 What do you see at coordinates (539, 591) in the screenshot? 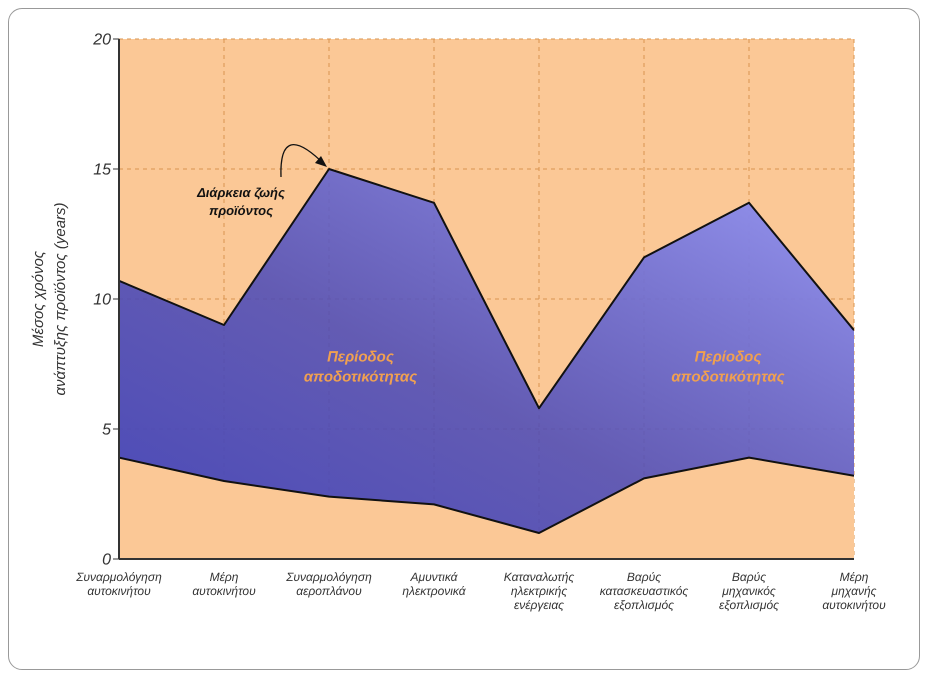
I see `x-tick-label: Καταναλωτής ηλεκτρικής ενέργειας` at bounding box center [539, 591].